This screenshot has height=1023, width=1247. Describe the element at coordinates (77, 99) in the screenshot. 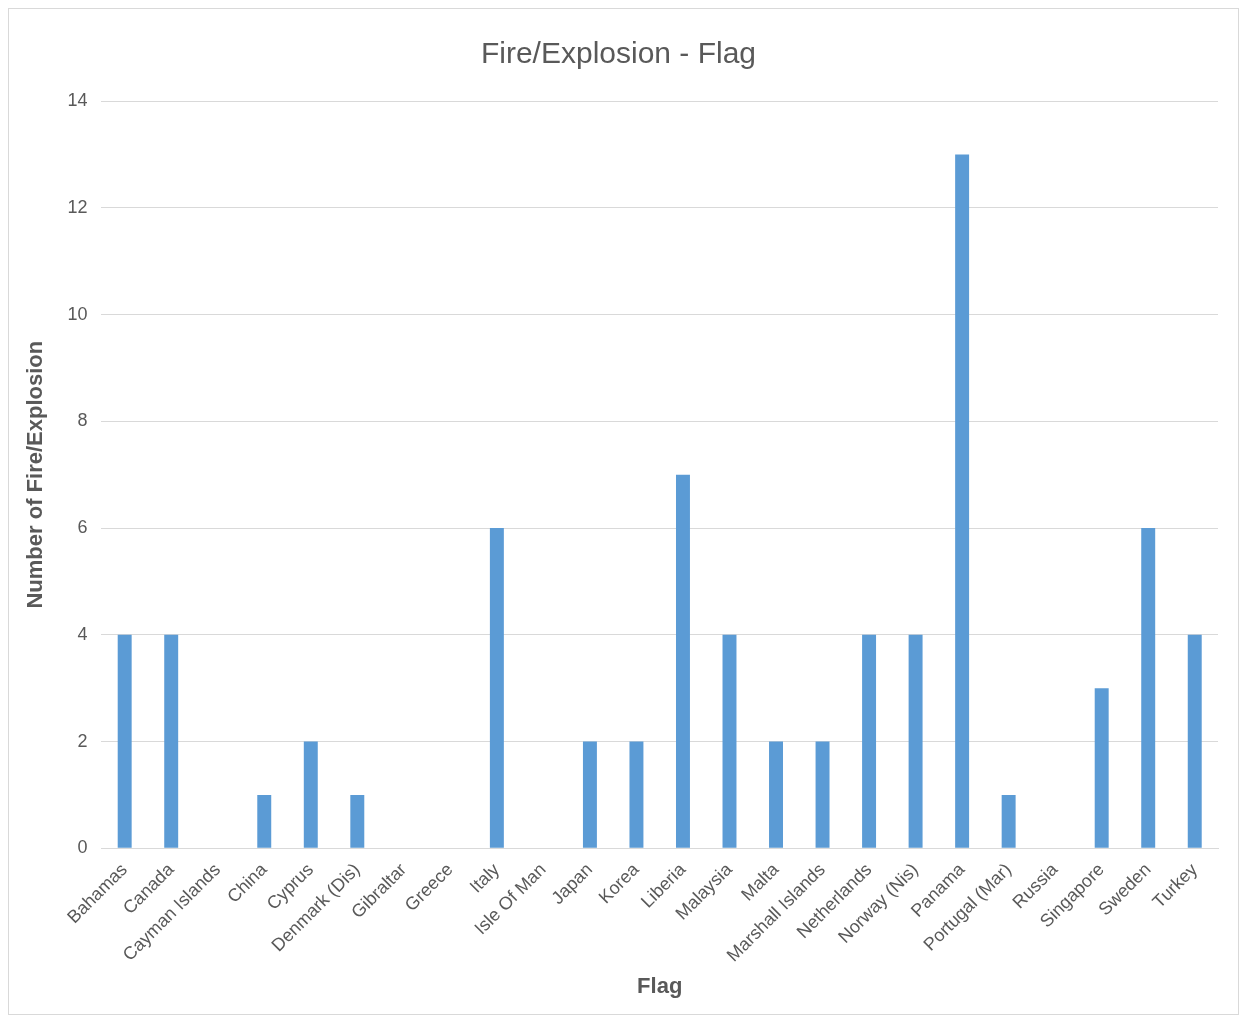

I see `y-tick-label: 14` at that location.